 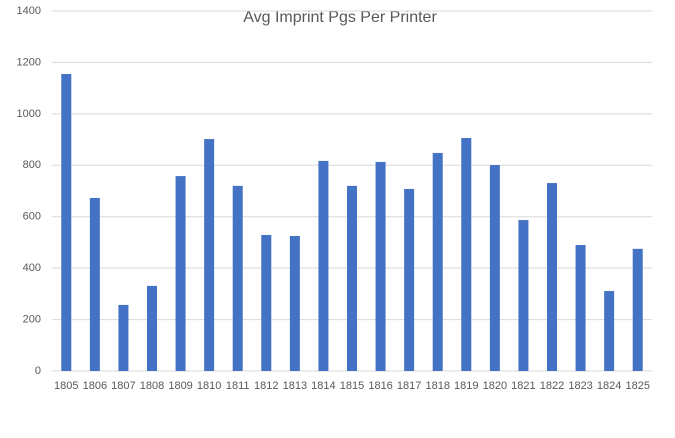 I want to click on y-tick-label: 200, so click(x=32, y=319).